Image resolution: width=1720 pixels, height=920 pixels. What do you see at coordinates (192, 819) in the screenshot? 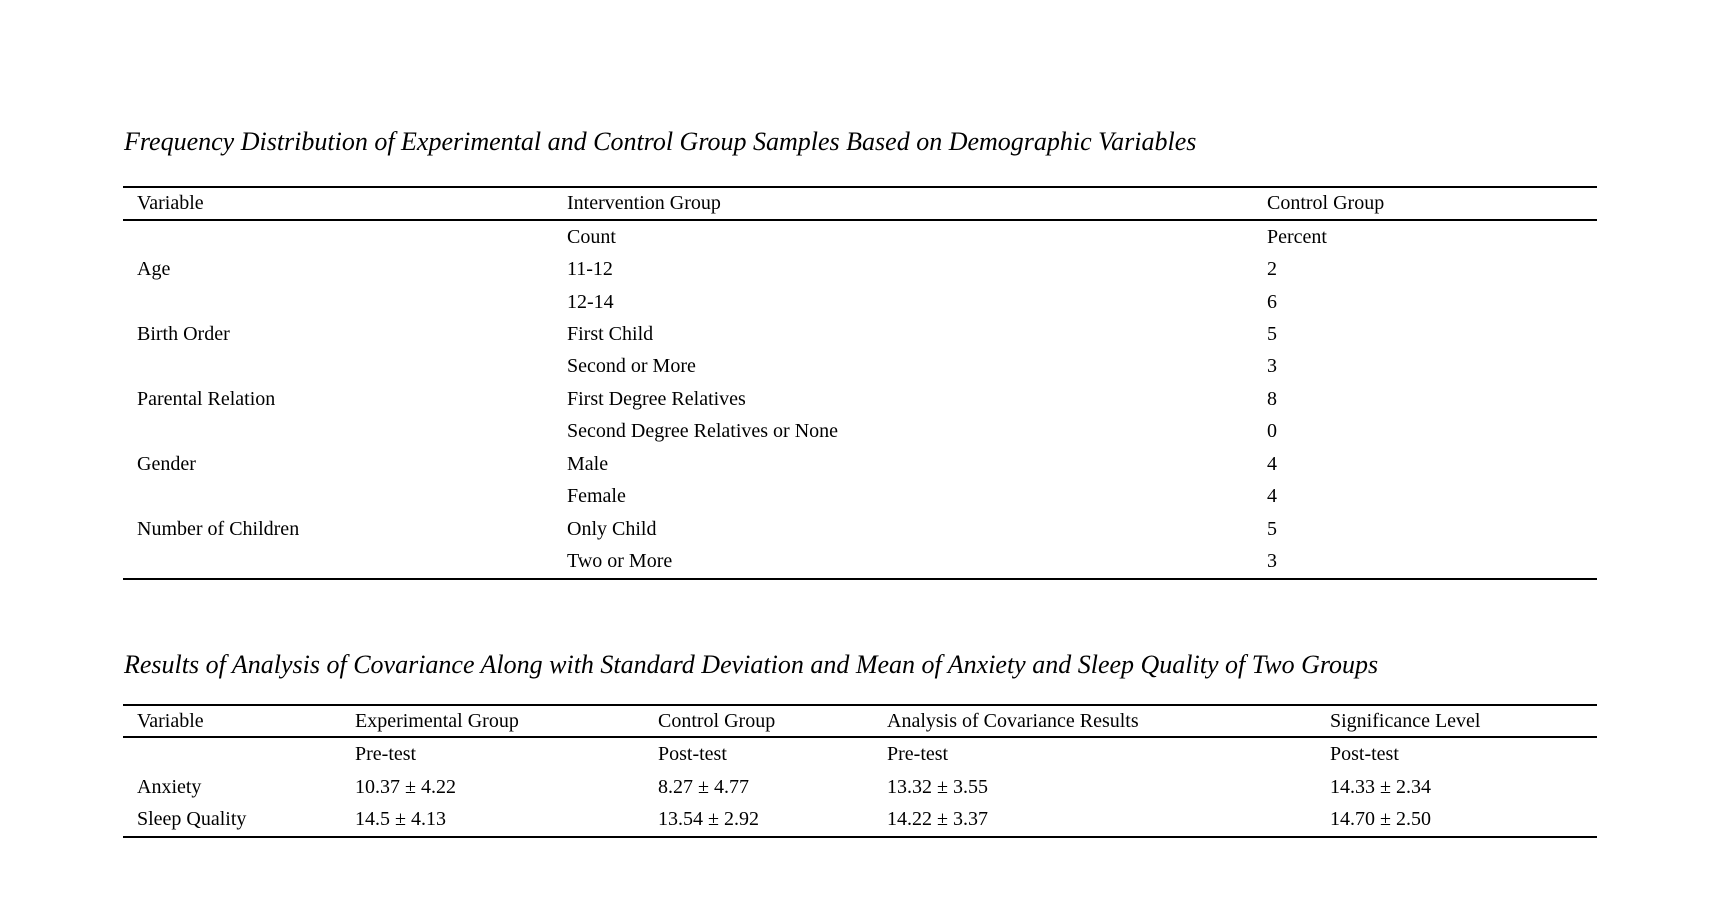
I see `table-cell: Sleep Quality` at bounding box center [192, 819].